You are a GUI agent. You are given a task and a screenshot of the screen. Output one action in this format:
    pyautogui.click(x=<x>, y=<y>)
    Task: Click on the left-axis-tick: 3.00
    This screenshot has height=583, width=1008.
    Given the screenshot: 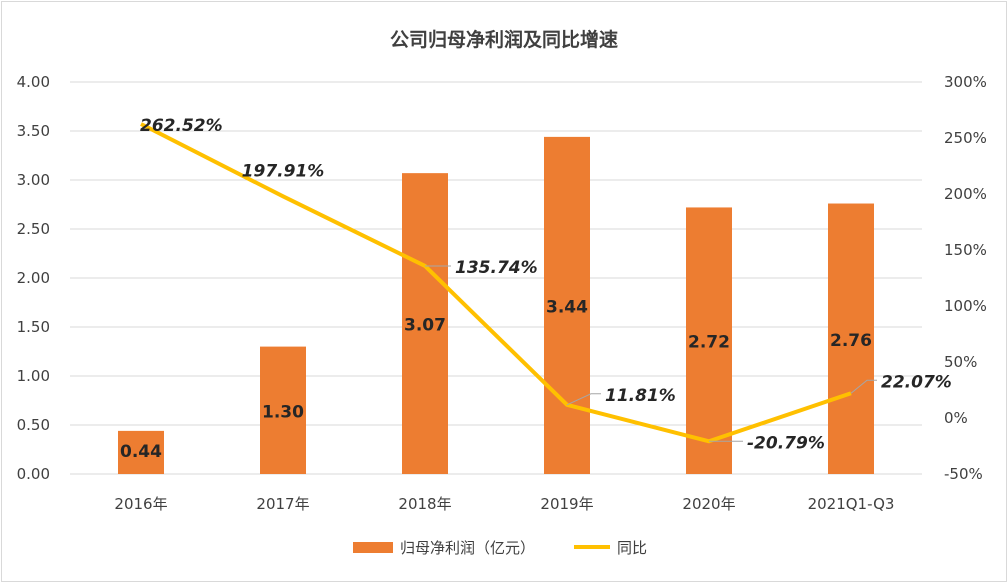 What is the action you would take?
    pyautogui.click(x=33, y=180)
    